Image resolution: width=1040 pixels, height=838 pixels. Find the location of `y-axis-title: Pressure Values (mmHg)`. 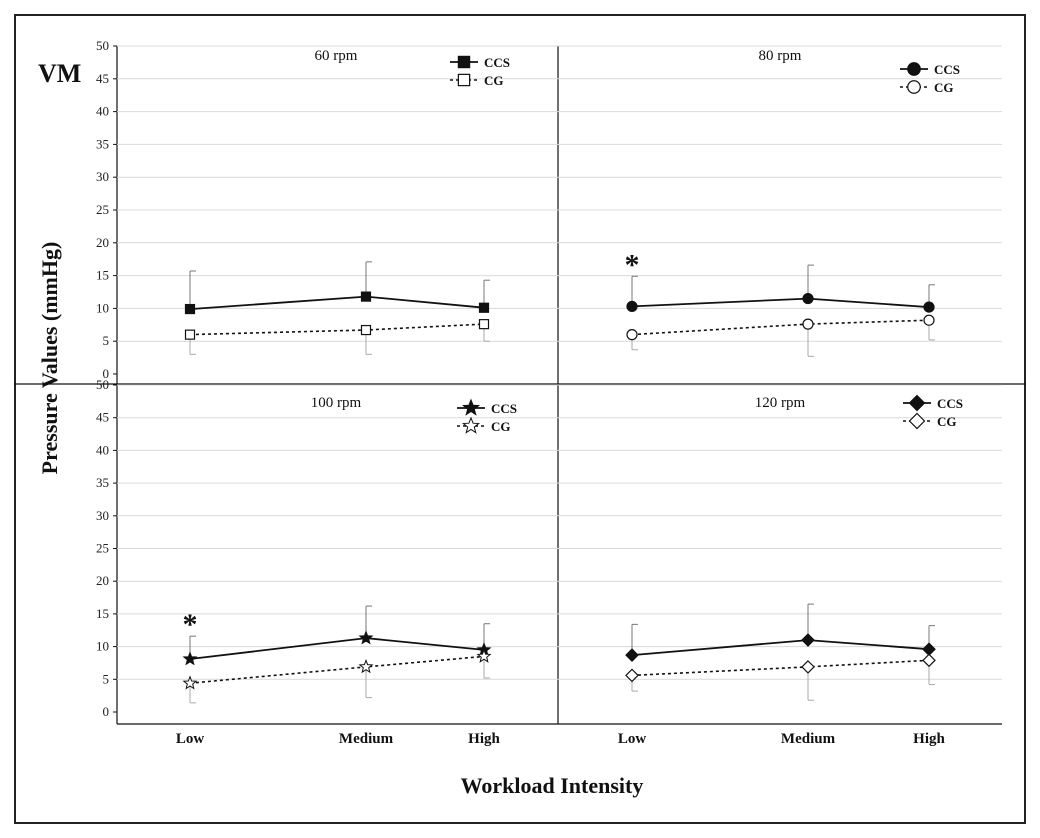

y-axis-title: Pressure Values (mmHg) is located at coordinates (49, 358).